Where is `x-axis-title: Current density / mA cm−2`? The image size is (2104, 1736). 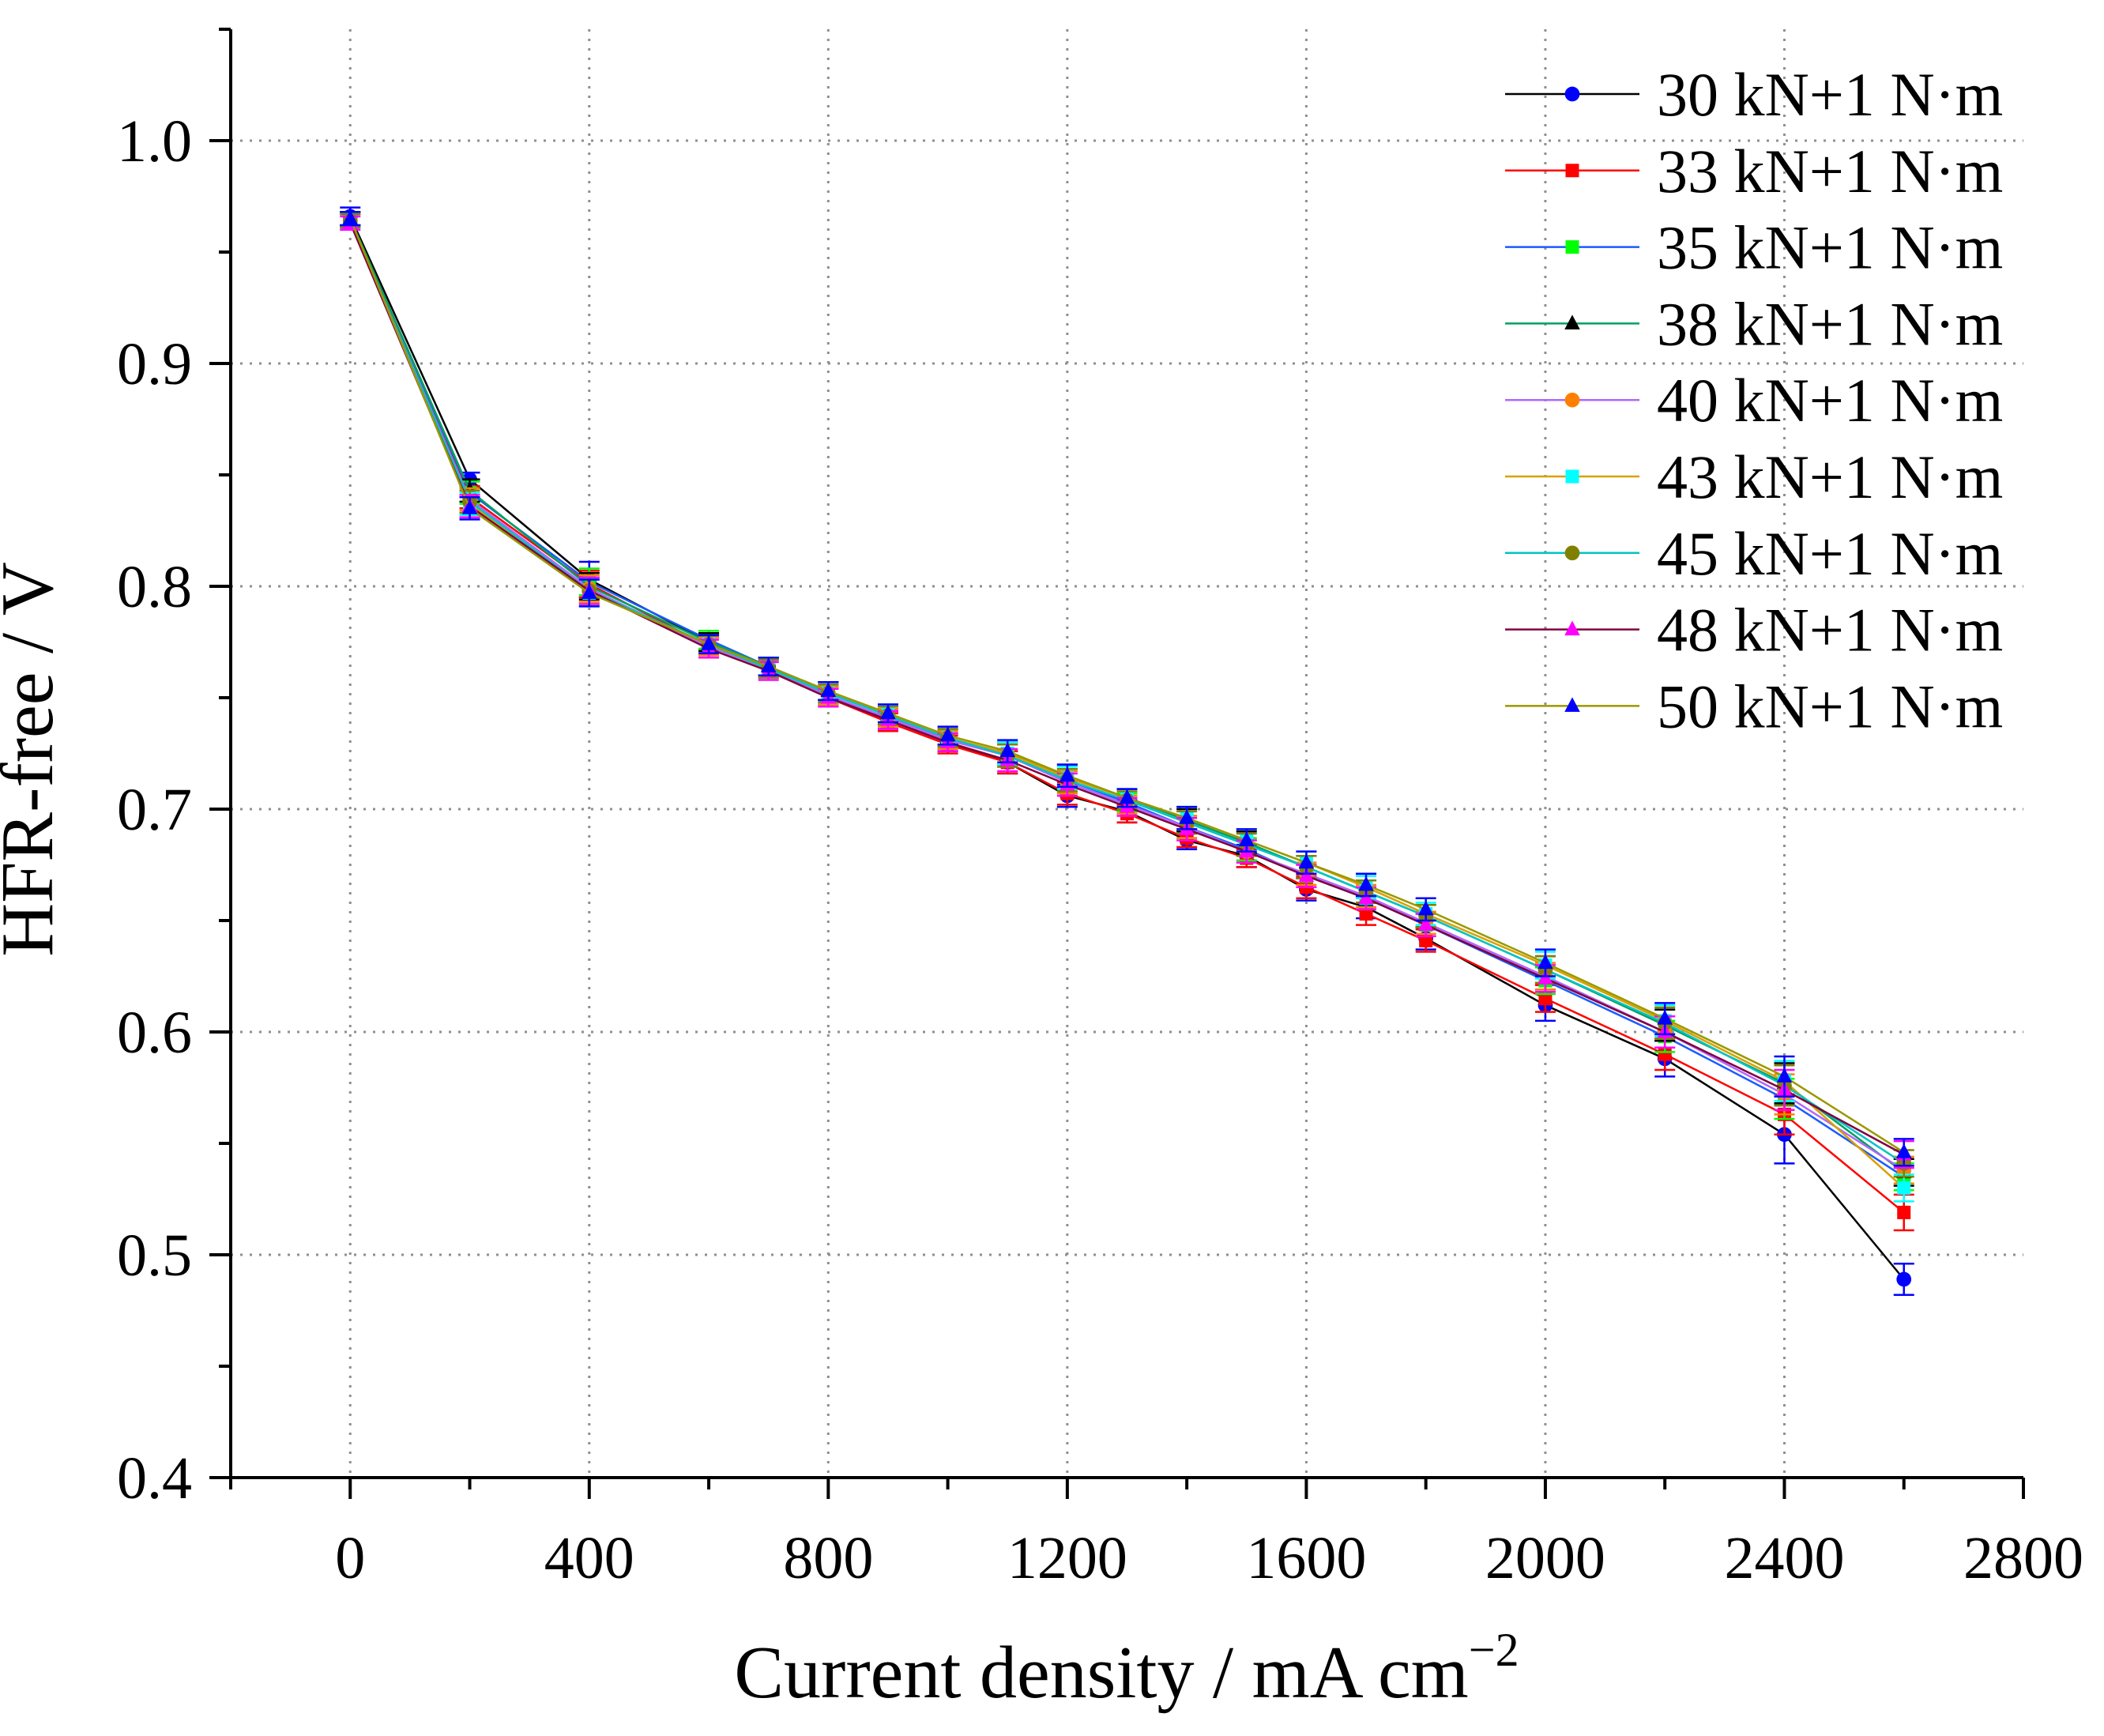 x-axis-title: Current density / mA cm−2 is located at coordinates (1126, 1669).